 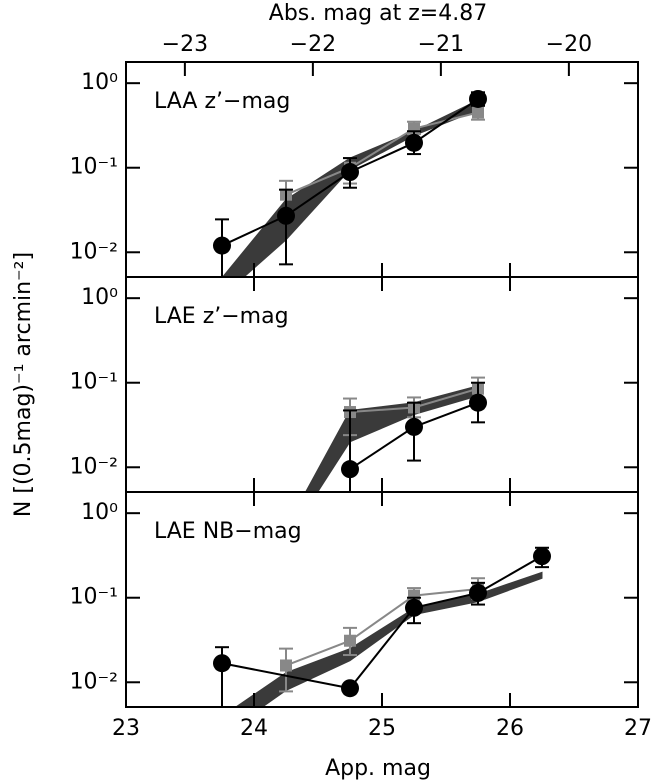 I want to click on x-tick-label: 25, so click(x=382, y=728).